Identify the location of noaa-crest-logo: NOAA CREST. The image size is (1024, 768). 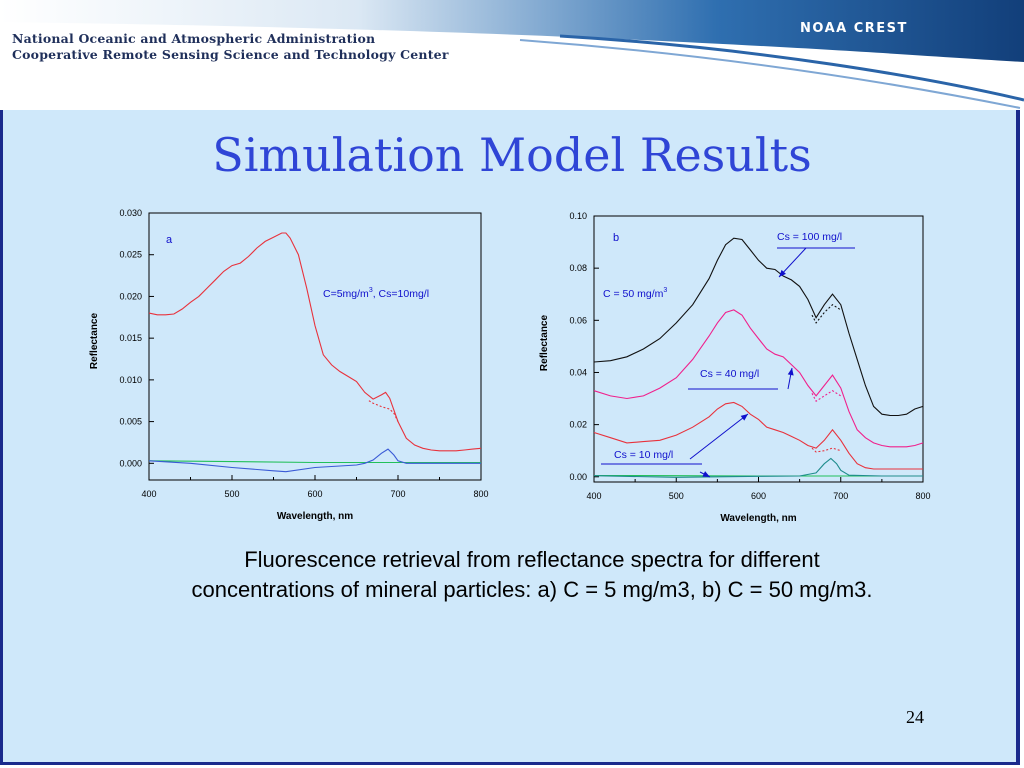
(854, 28).